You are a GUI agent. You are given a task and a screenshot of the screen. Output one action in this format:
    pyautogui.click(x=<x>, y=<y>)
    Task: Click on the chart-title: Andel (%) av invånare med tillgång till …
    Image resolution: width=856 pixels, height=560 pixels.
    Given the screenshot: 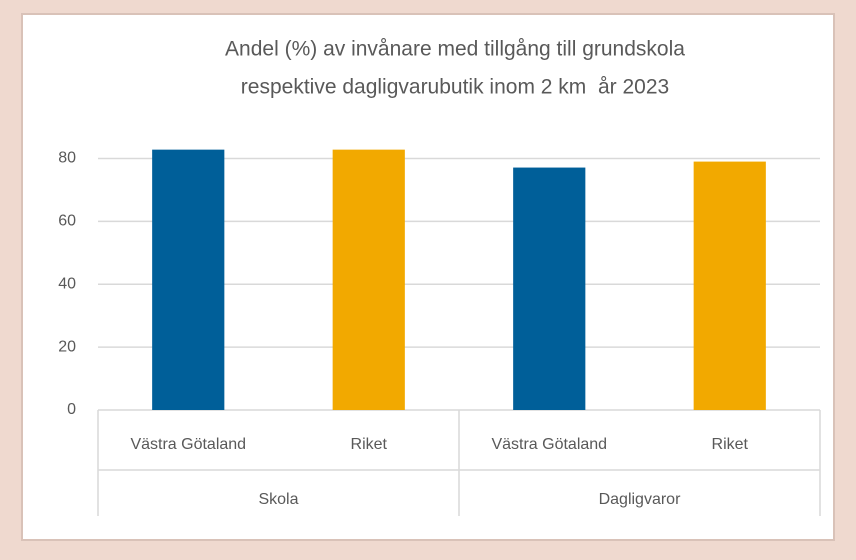 What is the action you would take?
    pyautogui.click(x=455, y=49)
    